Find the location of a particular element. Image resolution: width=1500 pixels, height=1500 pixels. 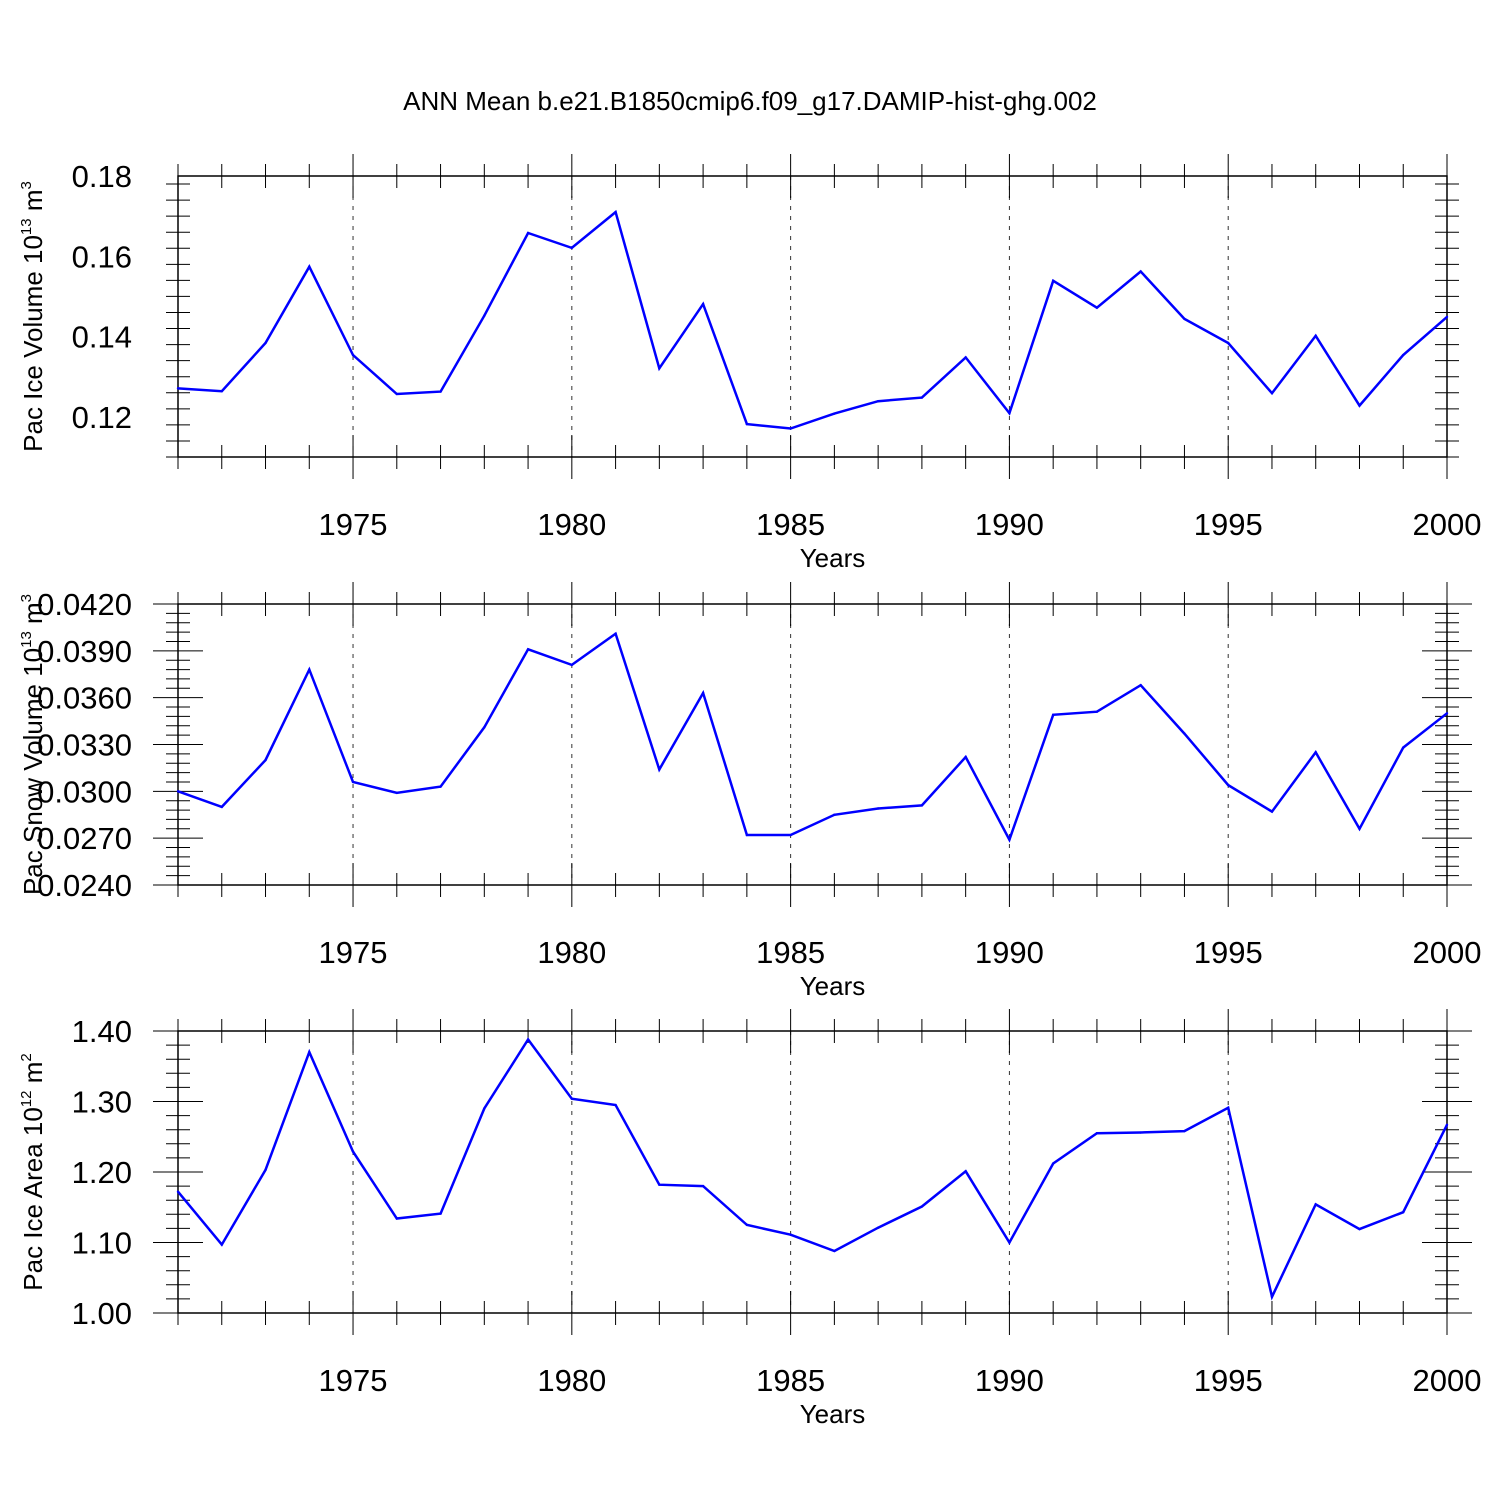

y-axis-label: Pac Ice Volume 1013 m3 is located at coordinates (33, 316).